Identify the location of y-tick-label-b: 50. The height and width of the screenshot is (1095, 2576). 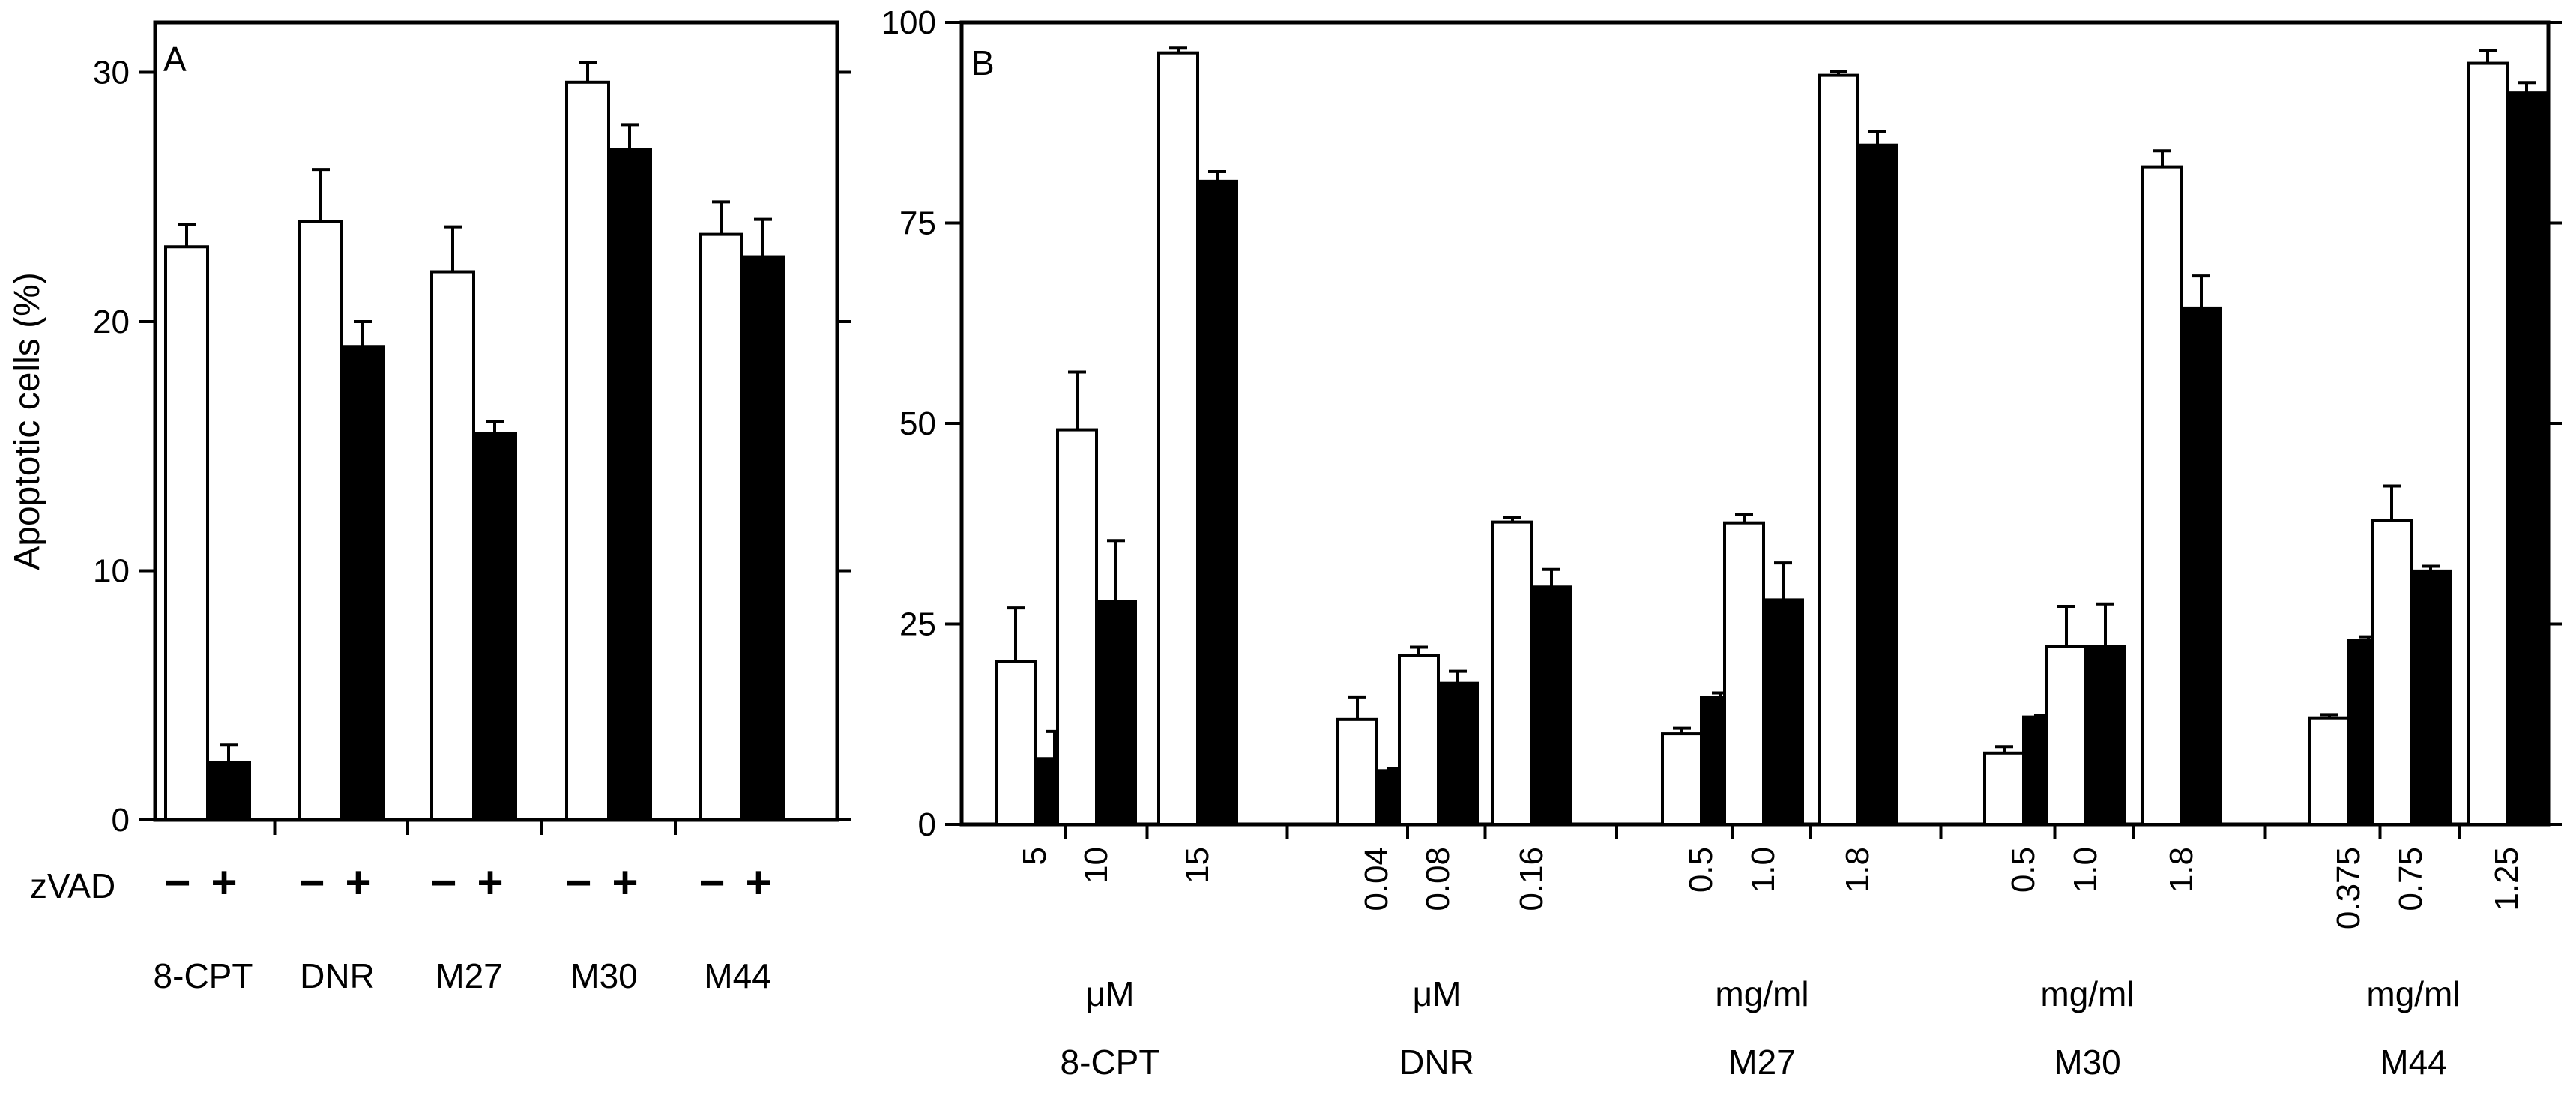
(918, 423).